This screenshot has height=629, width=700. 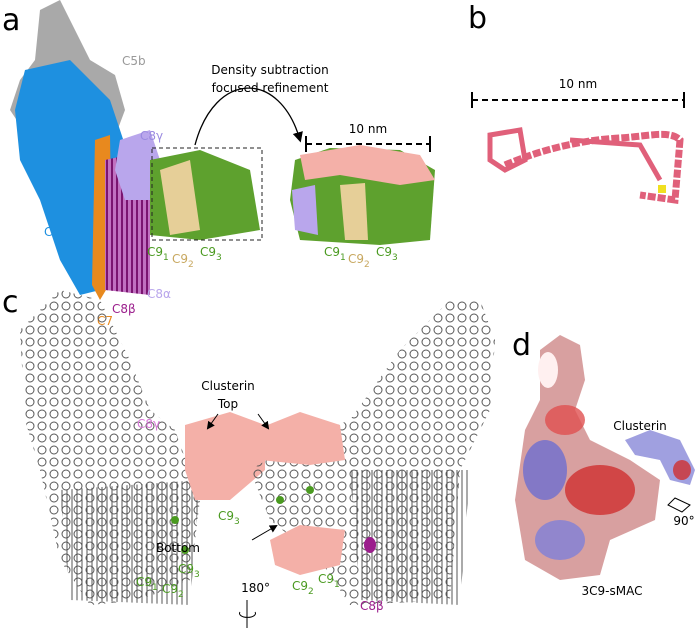 I want to click on c8b-marker, so click(x=370, y=545).